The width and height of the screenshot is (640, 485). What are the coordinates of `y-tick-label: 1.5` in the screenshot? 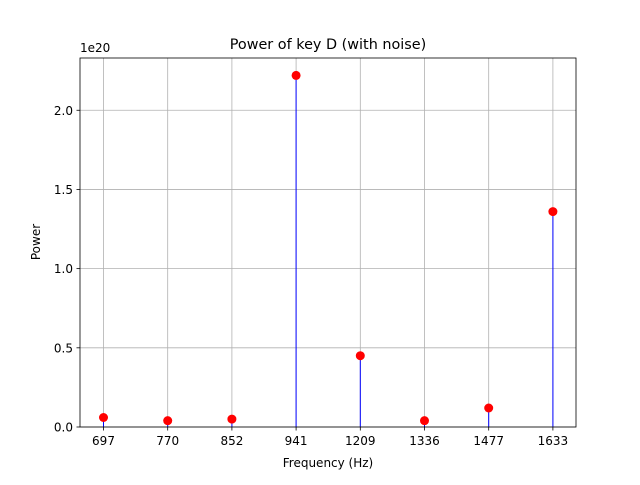 It's located at (63, 190).